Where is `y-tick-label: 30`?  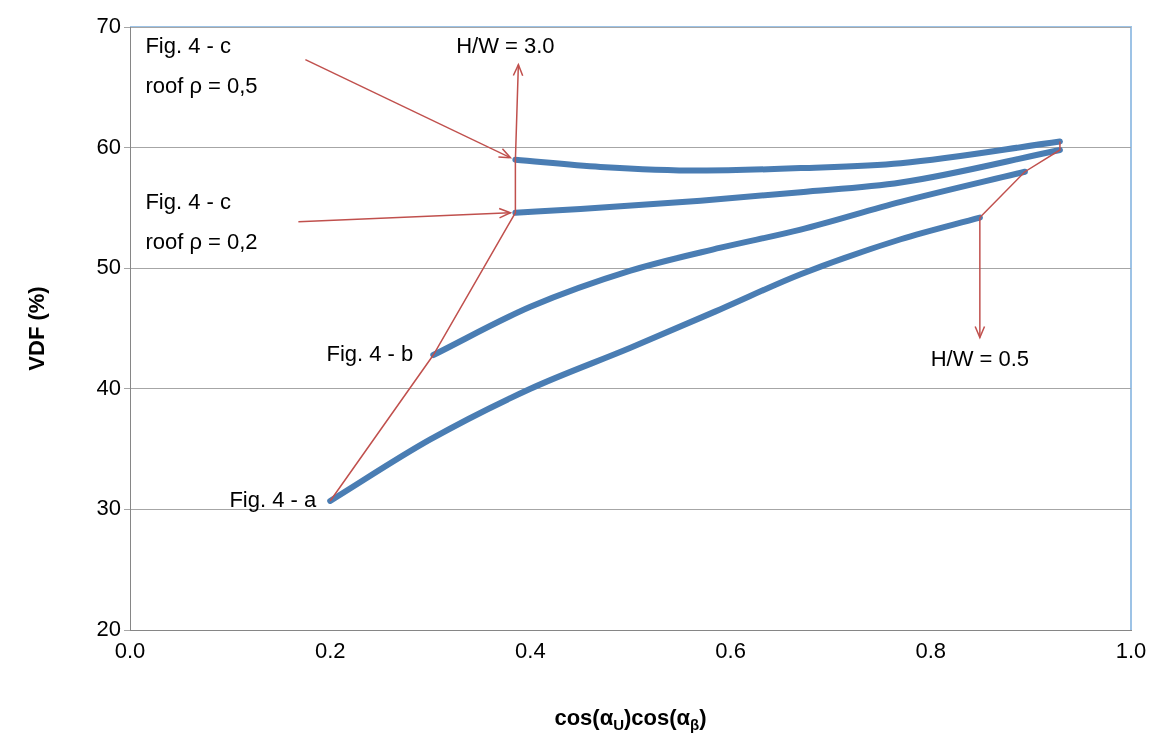 y-tick-label: 30 is located at coordinates (108, 508).